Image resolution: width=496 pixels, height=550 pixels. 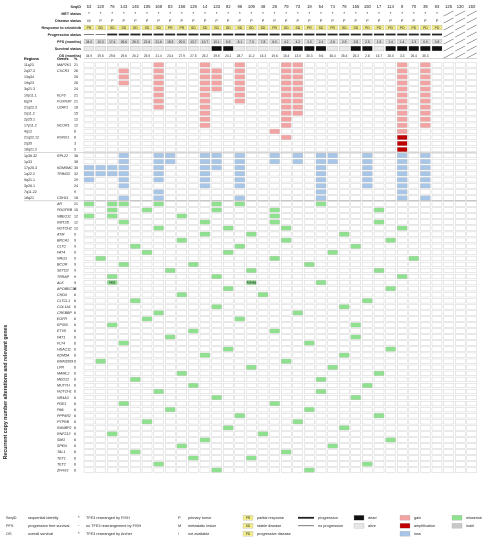 I want to click on gain-cell, so click(x=297, y=107).